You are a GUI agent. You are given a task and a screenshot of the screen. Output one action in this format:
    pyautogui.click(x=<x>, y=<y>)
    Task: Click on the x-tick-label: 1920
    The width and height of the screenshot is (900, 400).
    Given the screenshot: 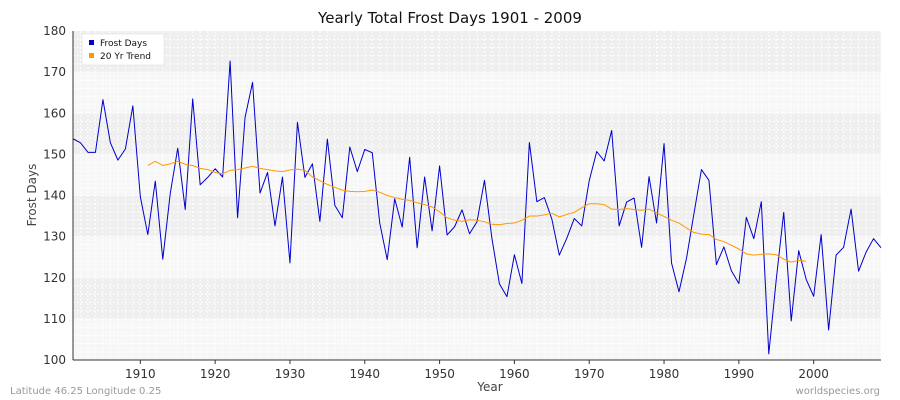 What is the action you would take?
    pyautogui.click(x=215, y=374)
    